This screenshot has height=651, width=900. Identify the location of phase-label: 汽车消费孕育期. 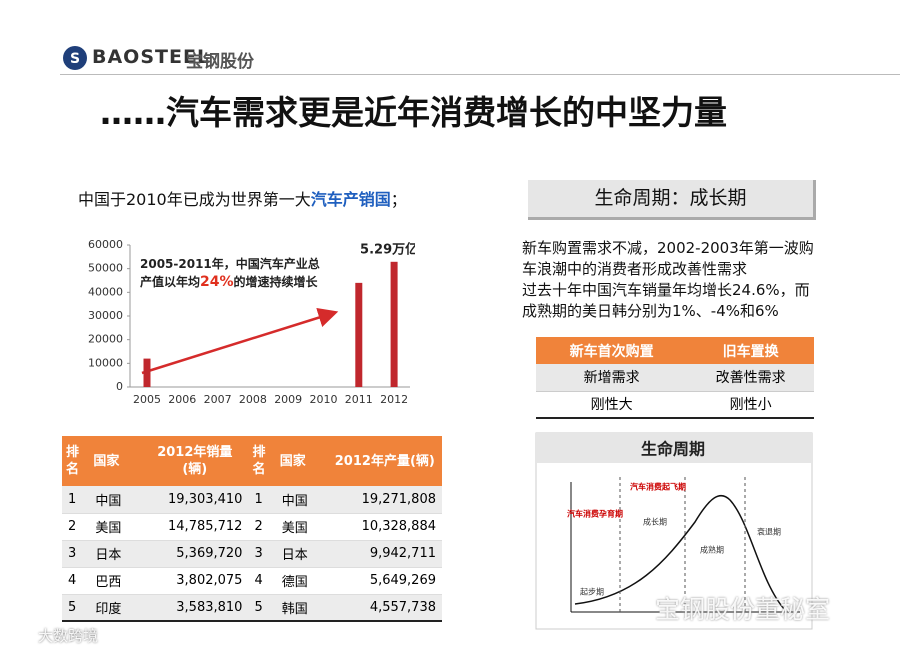
(595, 514).